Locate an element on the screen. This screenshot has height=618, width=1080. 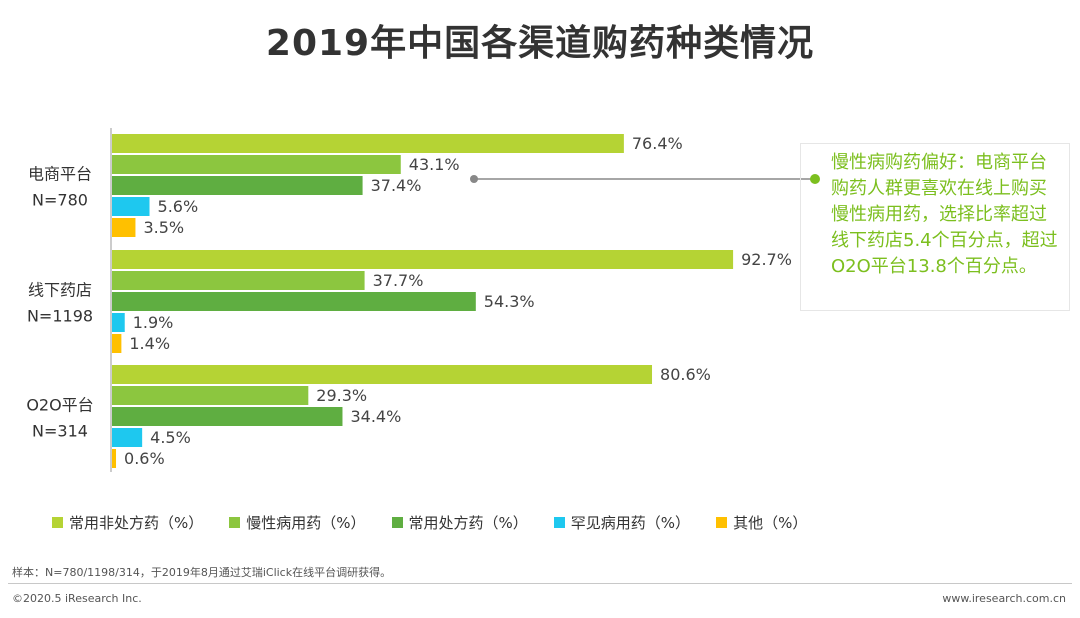
category-label: O2O平台 is located at coordinates (59, 405).